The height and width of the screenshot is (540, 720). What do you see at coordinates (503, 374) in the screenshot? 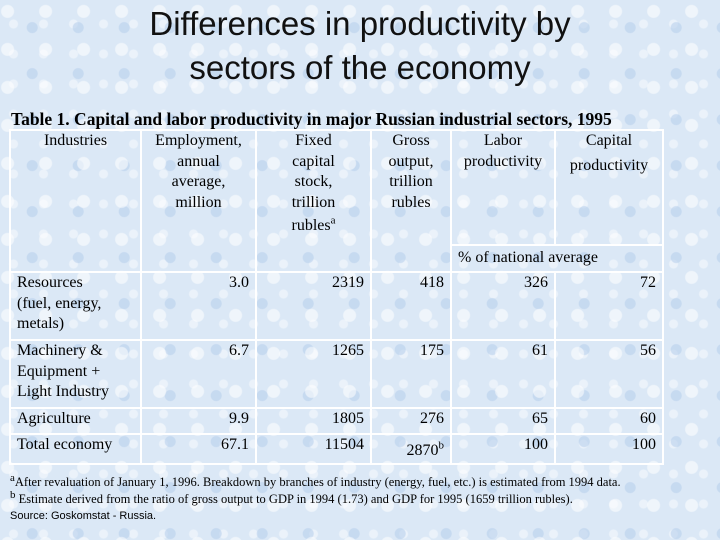
I see `labor-productivity-cell: 61` at bounding box center [503, 374].